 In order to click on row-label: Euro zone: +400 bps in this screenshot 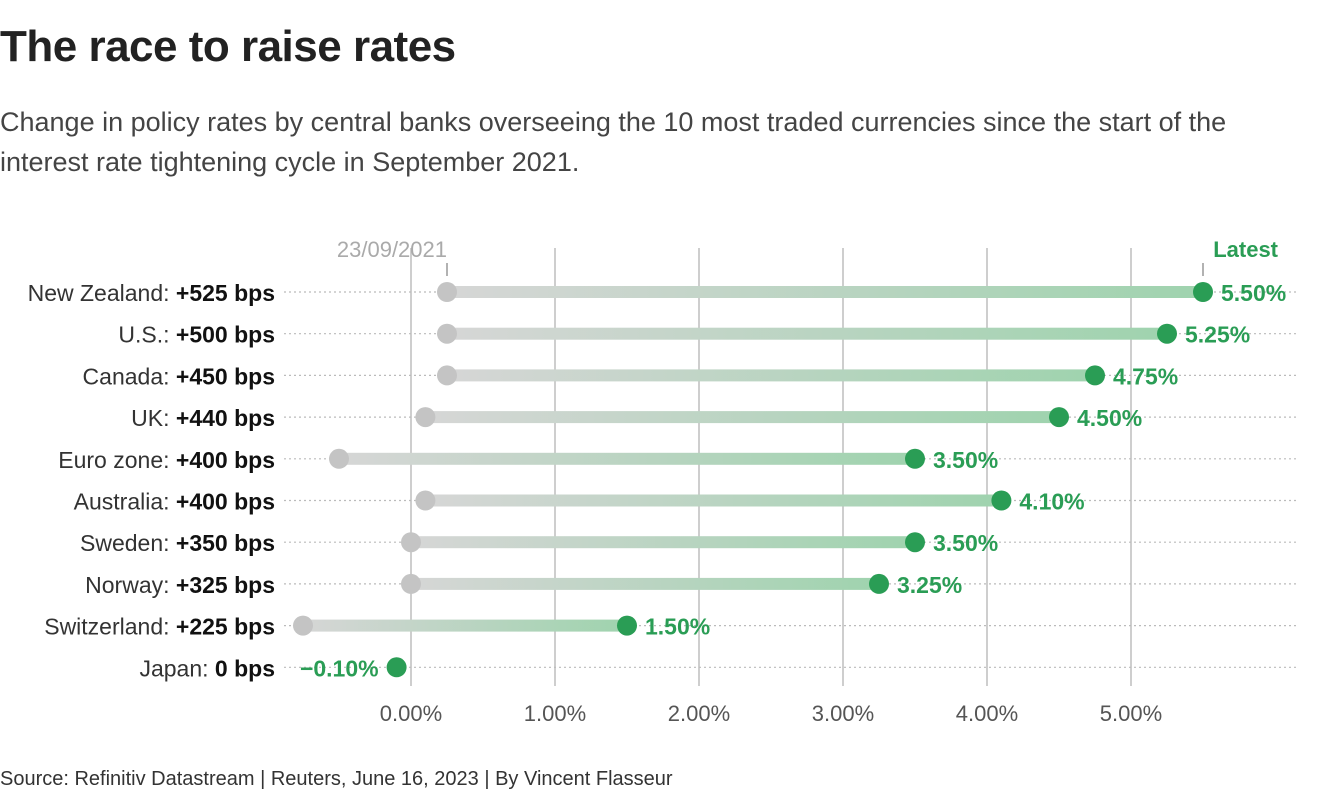, I will do `click(166, 460)`.